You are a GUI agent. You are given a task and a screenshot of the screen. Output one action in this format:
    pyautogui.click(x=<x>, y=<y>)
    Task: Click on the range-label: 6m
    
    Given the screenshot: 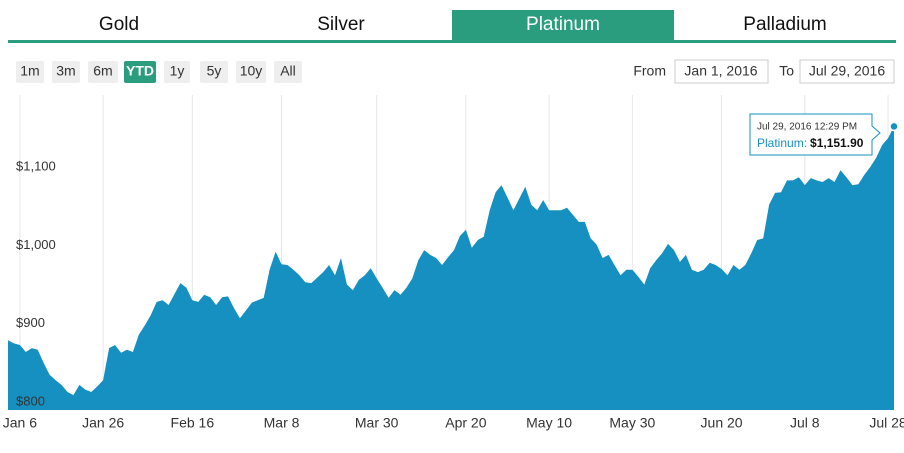 What is the action you would take?
    pyautogui.click(x=102, y=71)
    